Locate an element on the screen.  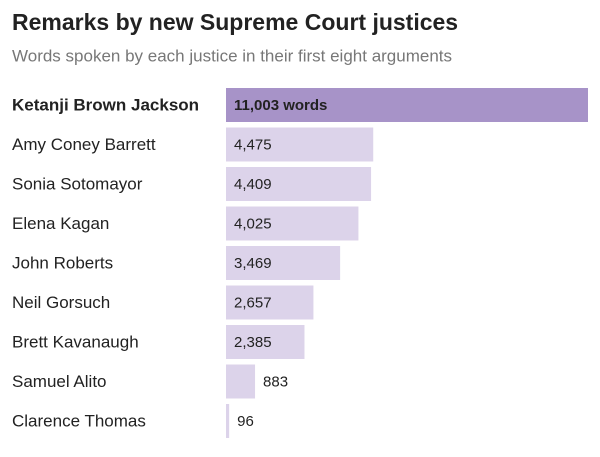
category-label: Clarence Thomas is located at coordinates (79, 420).